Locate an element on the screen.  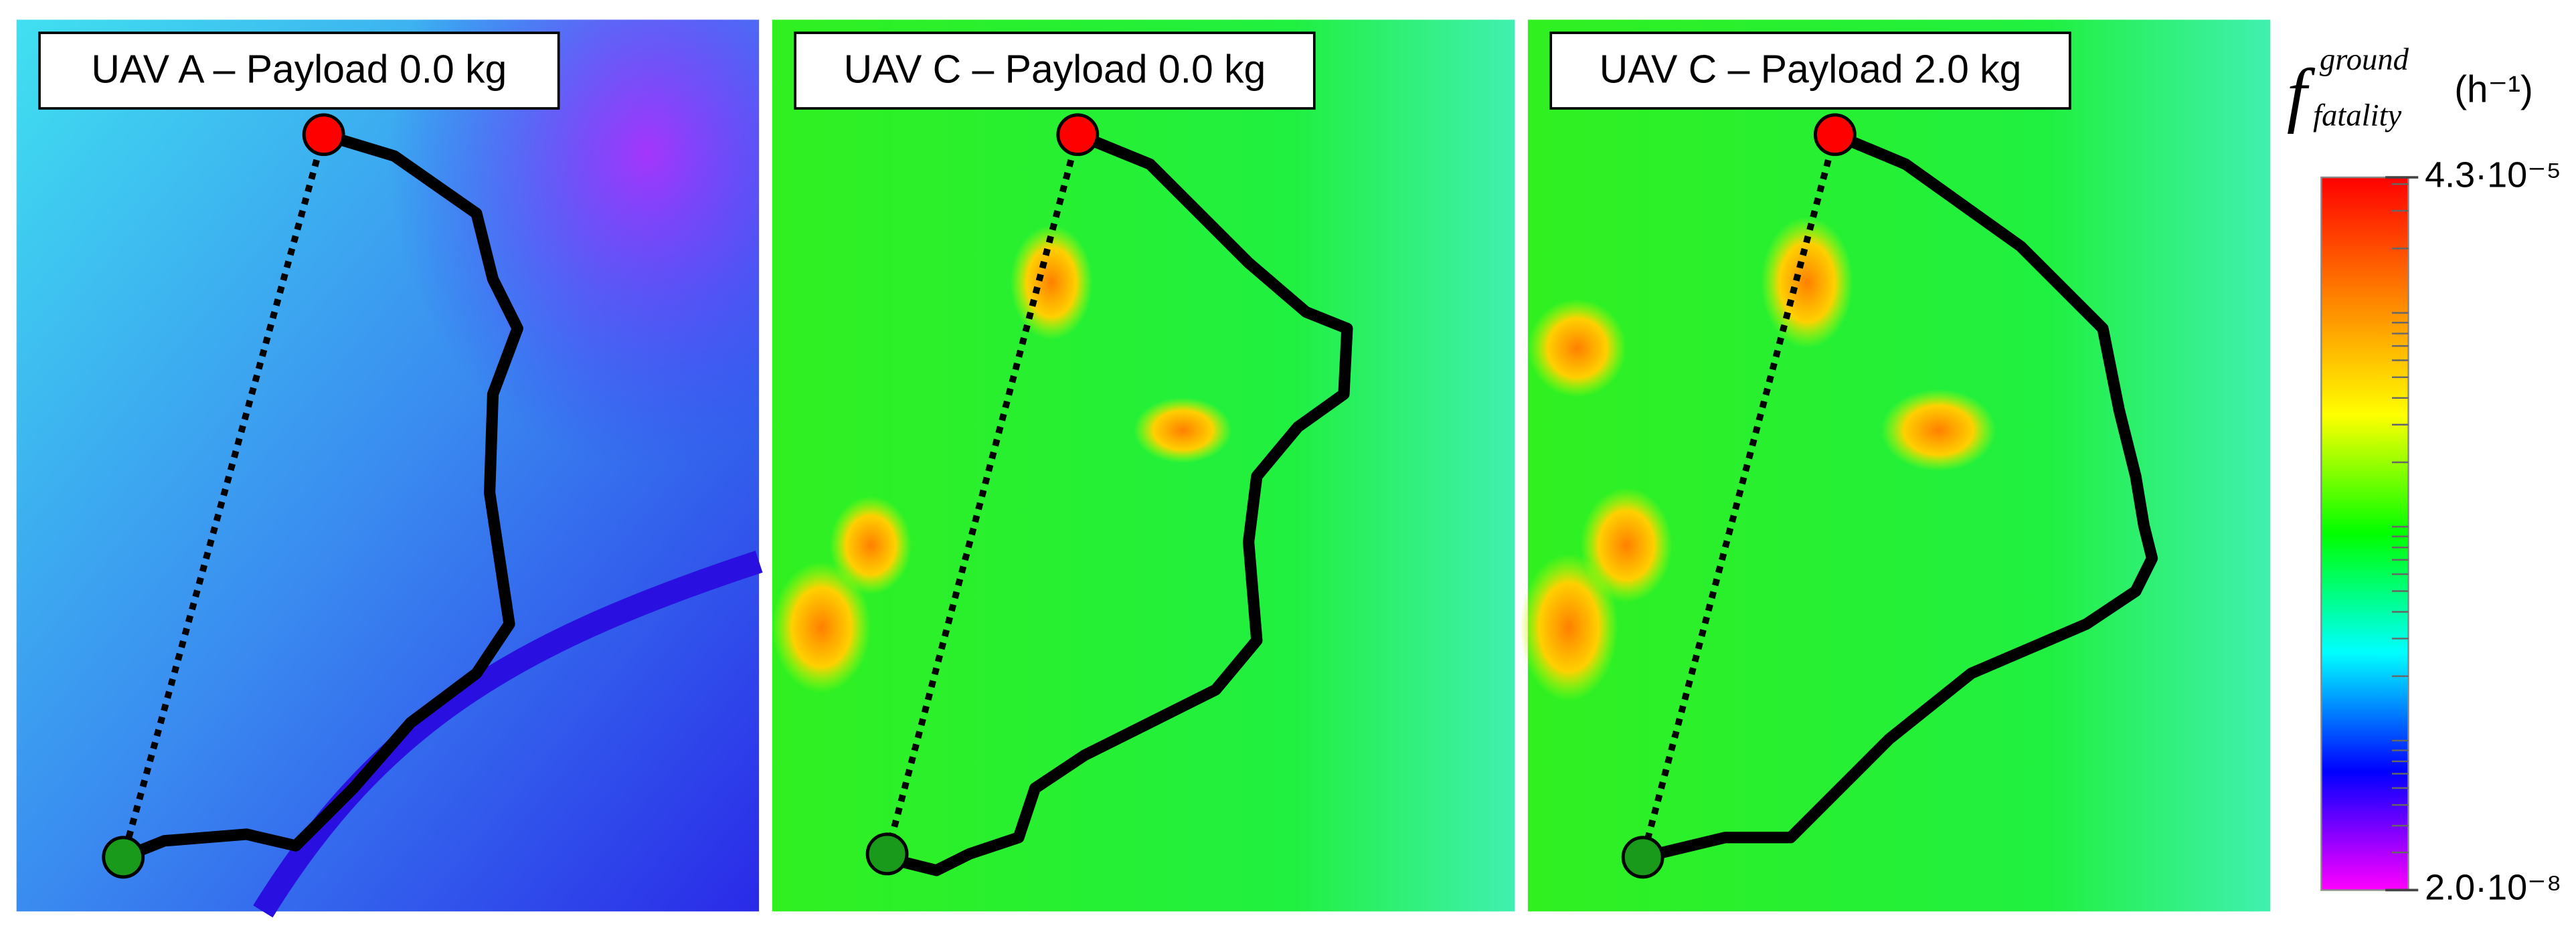
colorbar is located at coordinates (2364, 533).